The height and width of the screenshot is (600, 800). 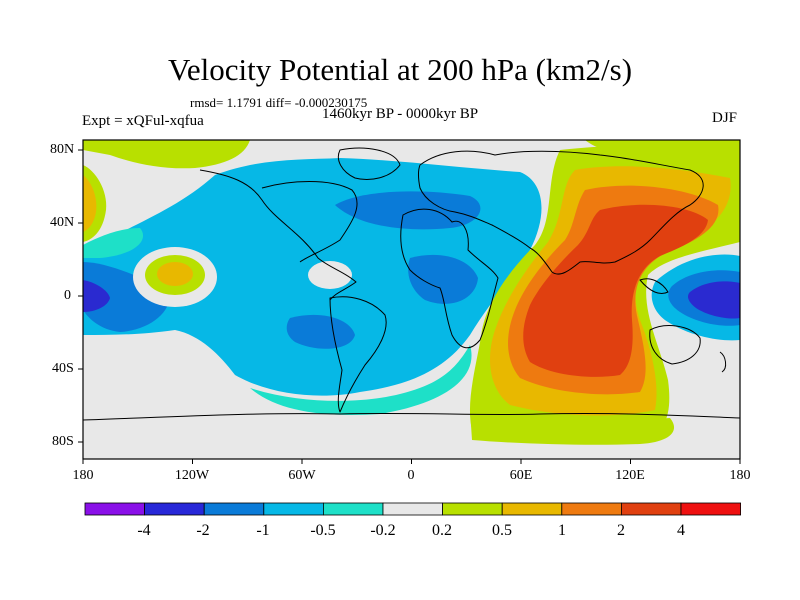 What do you see at coordinates (383, 530) in the screenshot?
I see `colorbar-label: -0.2` at bounding box center [383, 530].